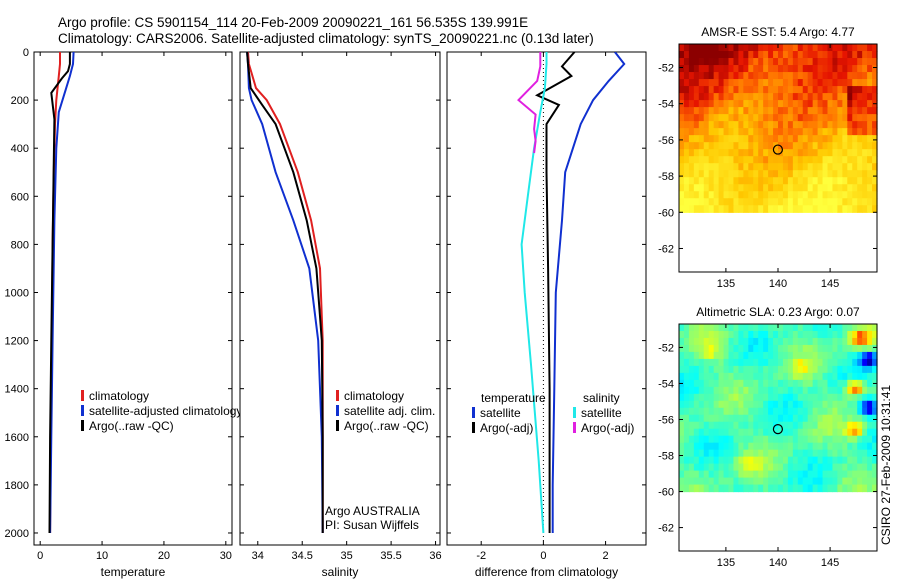 This screenshot has height=580, width=900. Describe the element at coordinates (26, 53) in the screenshot. I see `y-tick-label: 0` at that location.